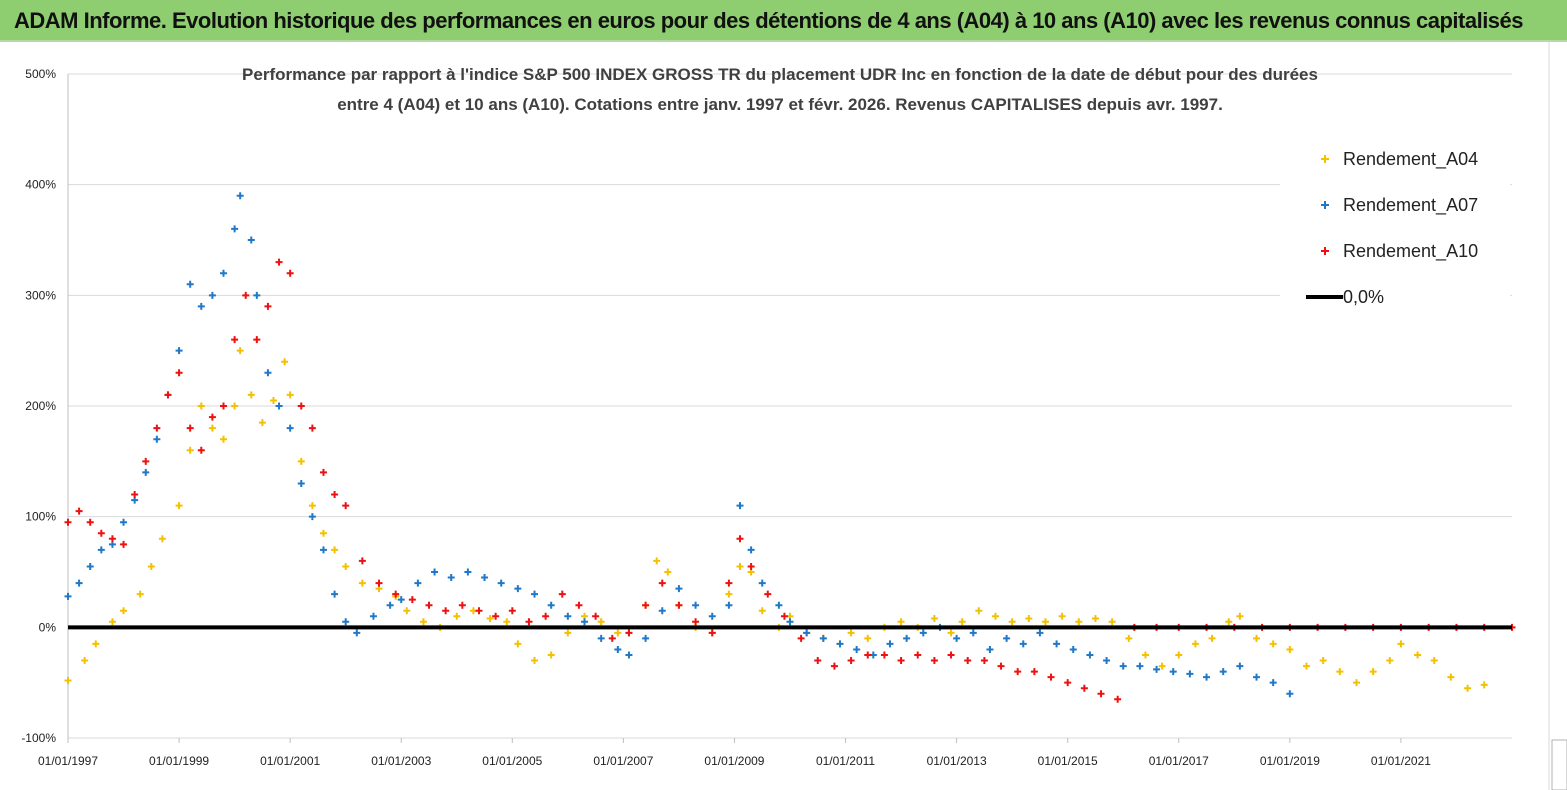 The image size is (1567, 790). I want to click on y-tick-label: -100%, so click(38, 738).